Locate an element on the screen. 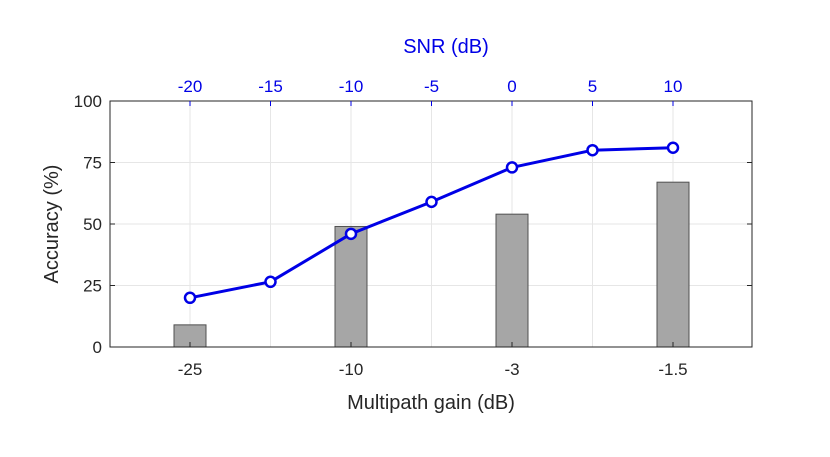  top-tick-label-5: 5 is located at coordinates (592, 86).